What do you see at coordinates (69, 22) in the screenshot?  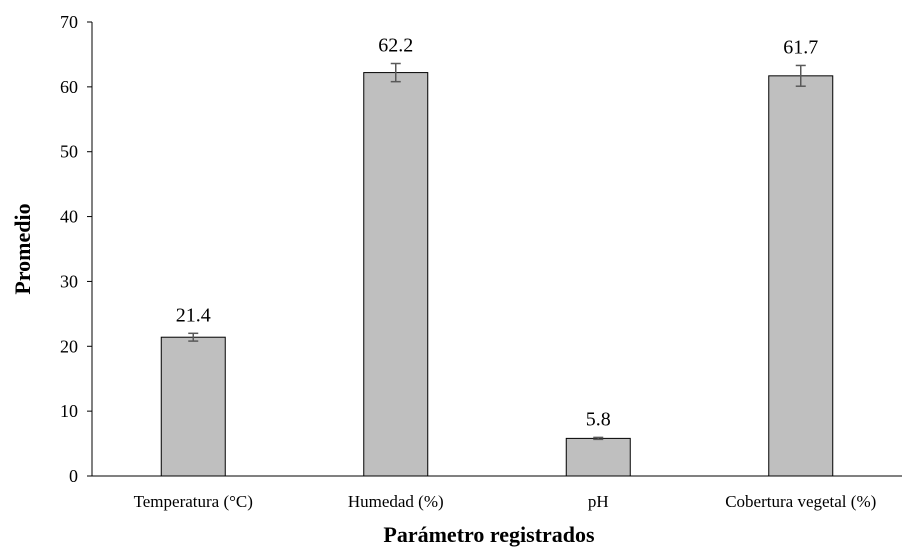 I see `y-tick-label: 70` at bounding box center [69, 22].